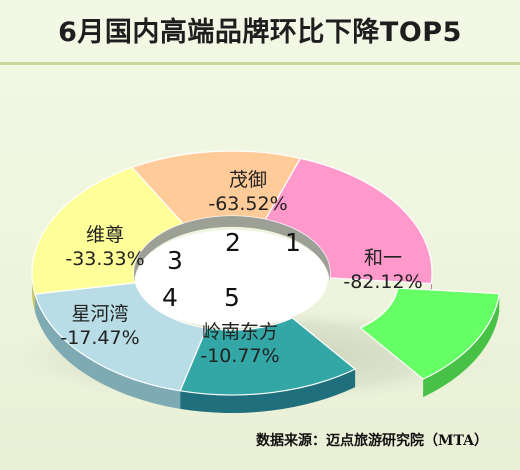  What do you see at coordinates (232, 297) in the screenshot?
I see `rank-label-5: 5` at bounding box center [232, 297].